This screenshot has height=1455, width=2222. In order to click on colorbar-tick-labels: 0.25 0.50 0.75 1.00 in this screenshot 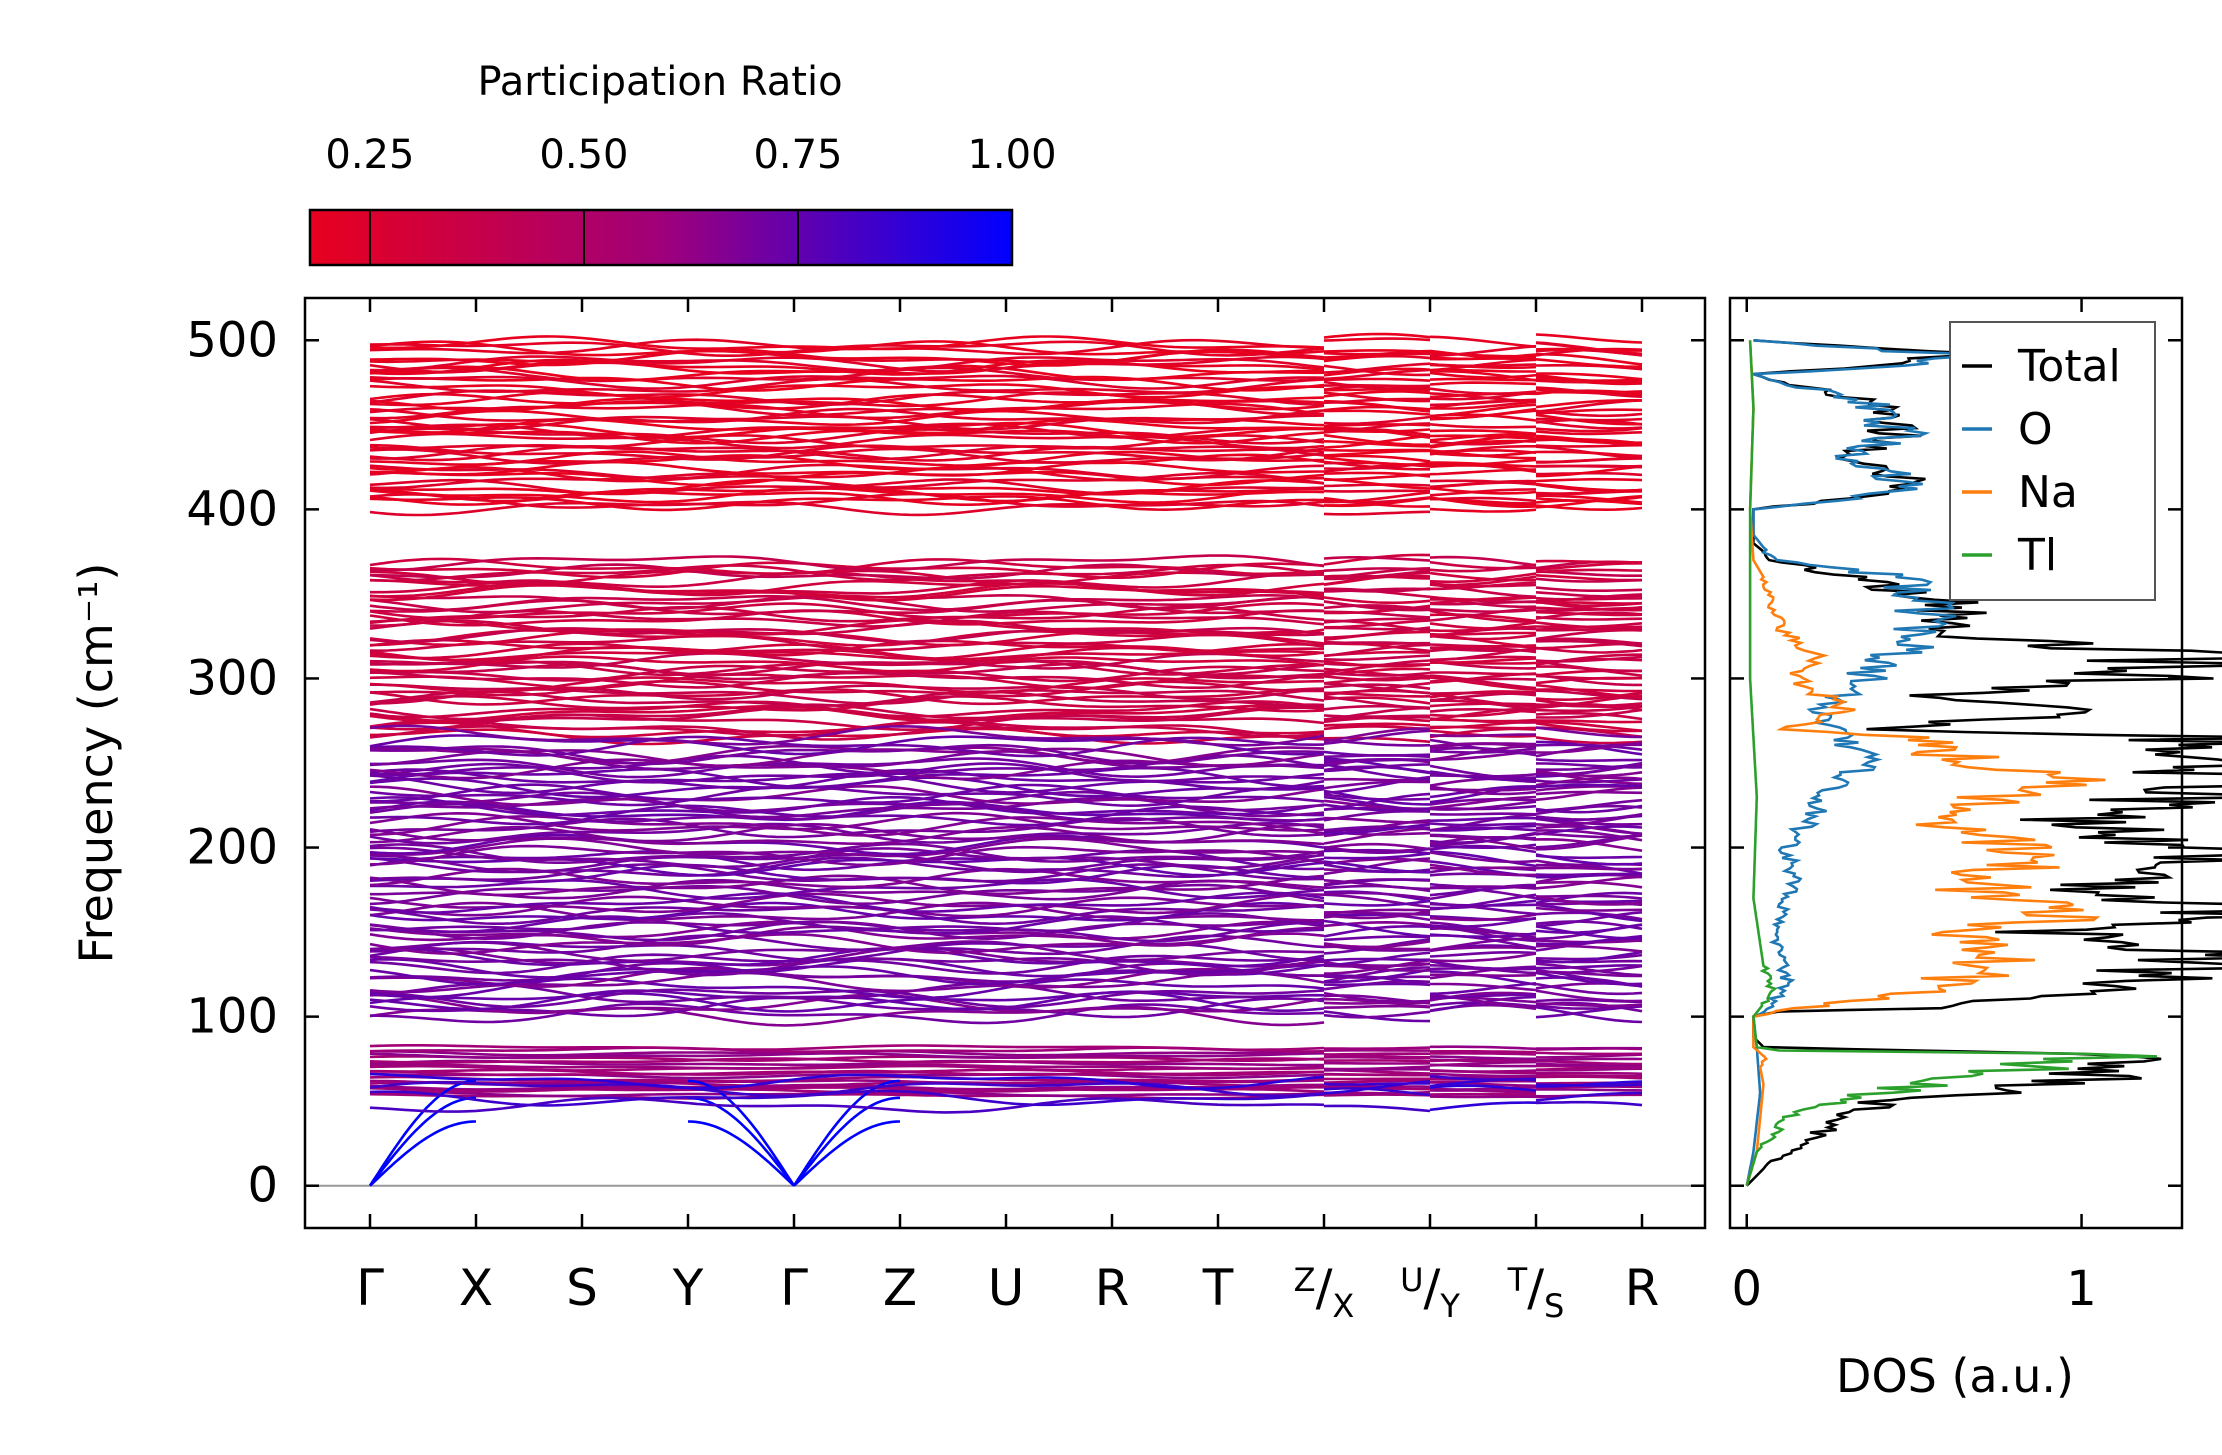, I will do `click(690, 155)`.